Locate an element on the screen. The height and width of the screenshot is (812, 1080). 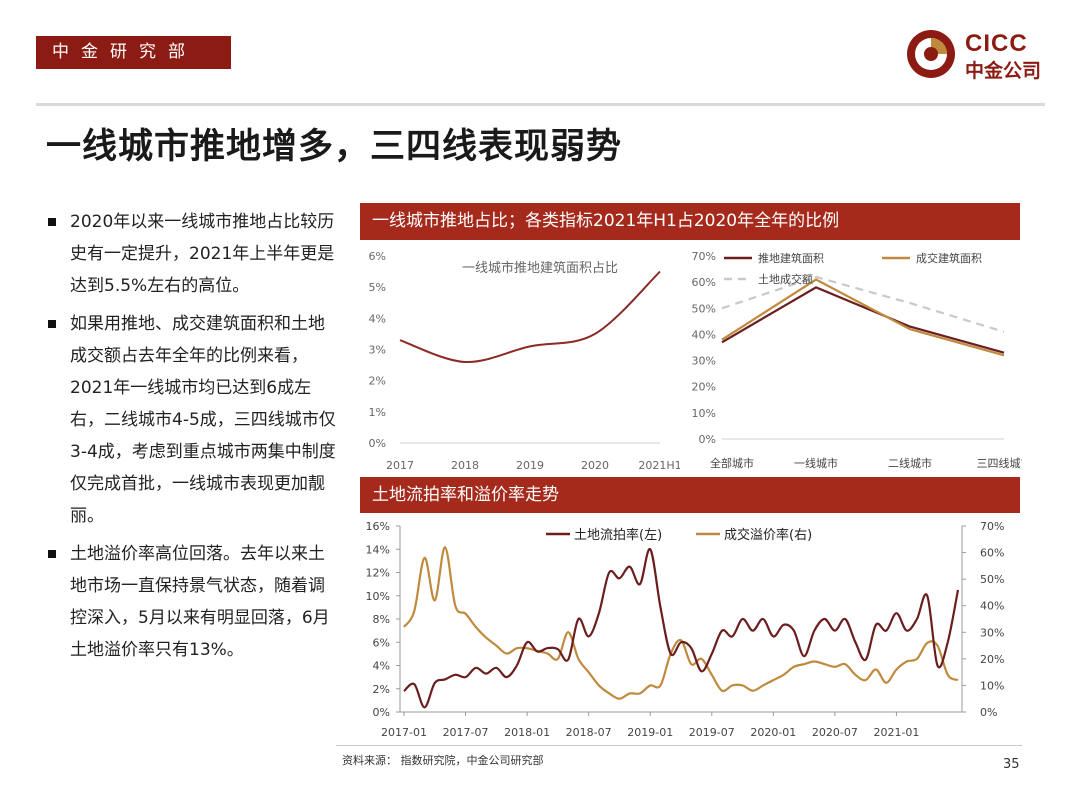
series-line-share is located at coordinates (530, 316).